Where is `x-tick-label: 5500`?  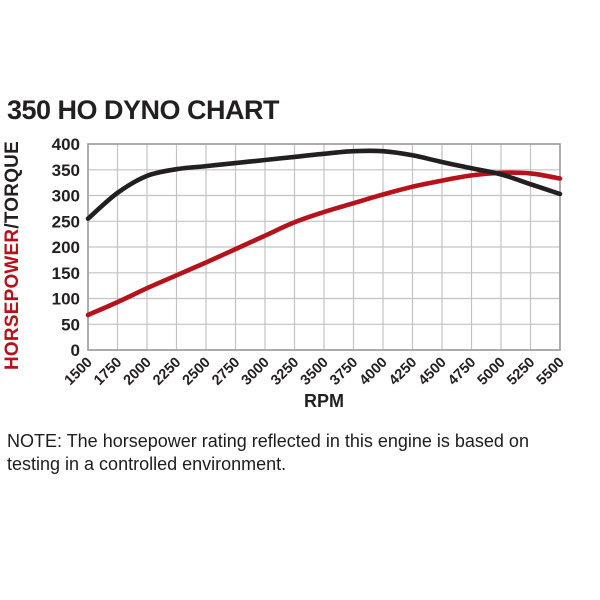
x-tick-label: 5500 is located at coordinates (551, 372).